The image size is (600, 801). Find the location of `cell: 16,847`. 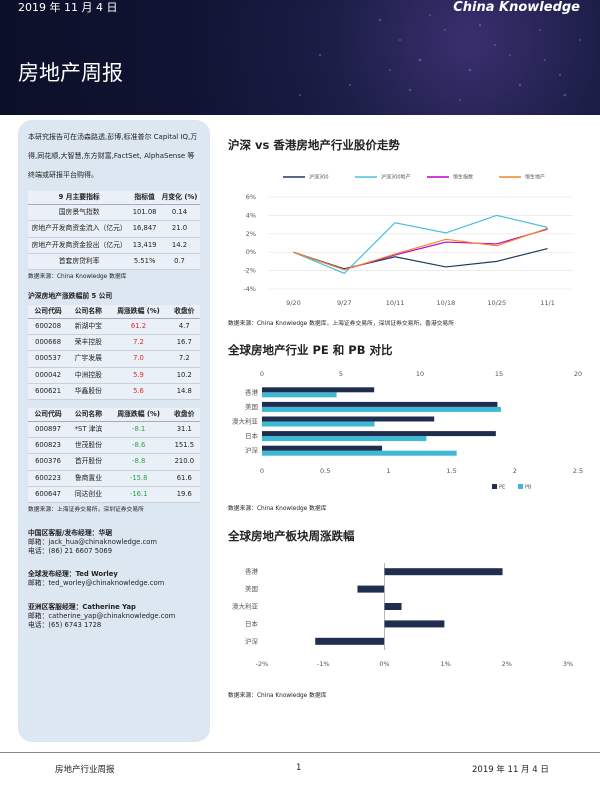

cell: 16,847 is located at coordinates (144, 229).